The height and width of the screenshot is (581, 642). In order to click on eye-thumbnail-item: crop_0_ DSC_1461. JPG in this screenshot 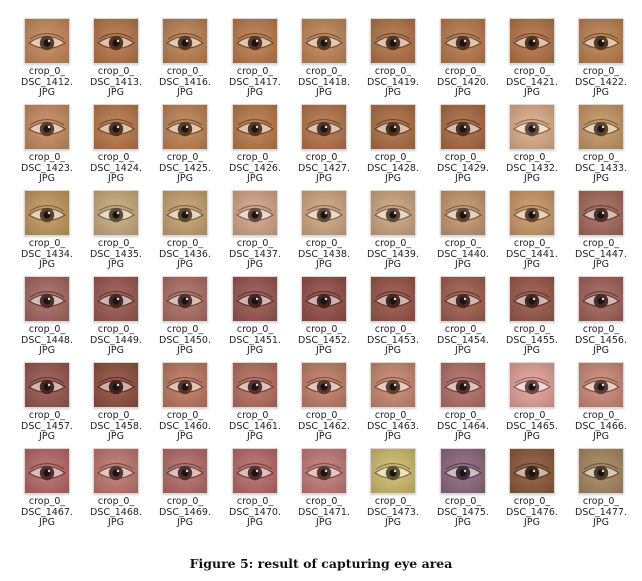, I will do `click(255, 402)`.